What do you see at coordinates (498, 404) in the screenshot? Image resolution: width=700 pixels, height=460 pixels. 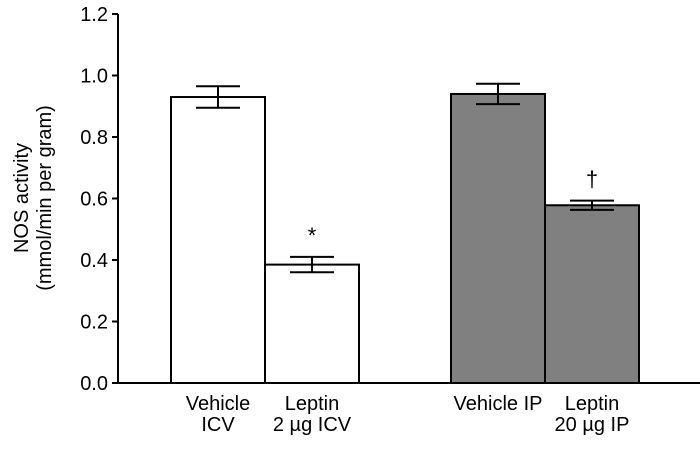 I see `x-category-label: Vehicle IP` at bounding box center [498, 404].